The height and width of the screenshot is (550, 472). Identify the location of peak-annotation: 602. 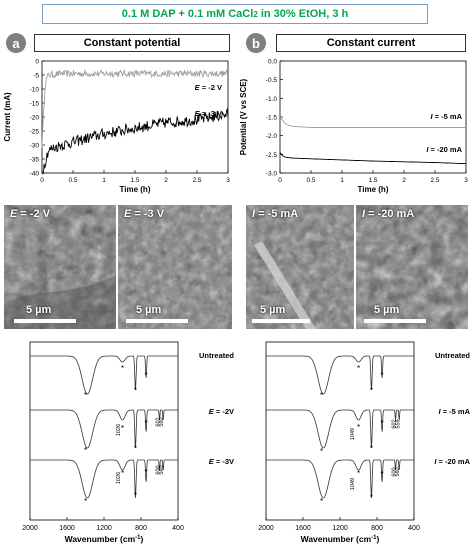
(158, 421).